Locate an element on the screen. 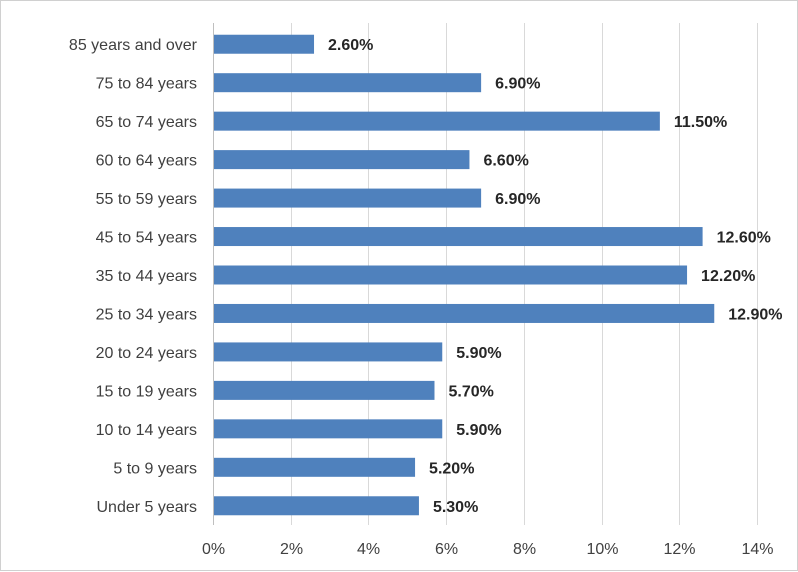 This screenshot has height=572, width=798. data-label: 6.60% is located at coordinates (505, 161).